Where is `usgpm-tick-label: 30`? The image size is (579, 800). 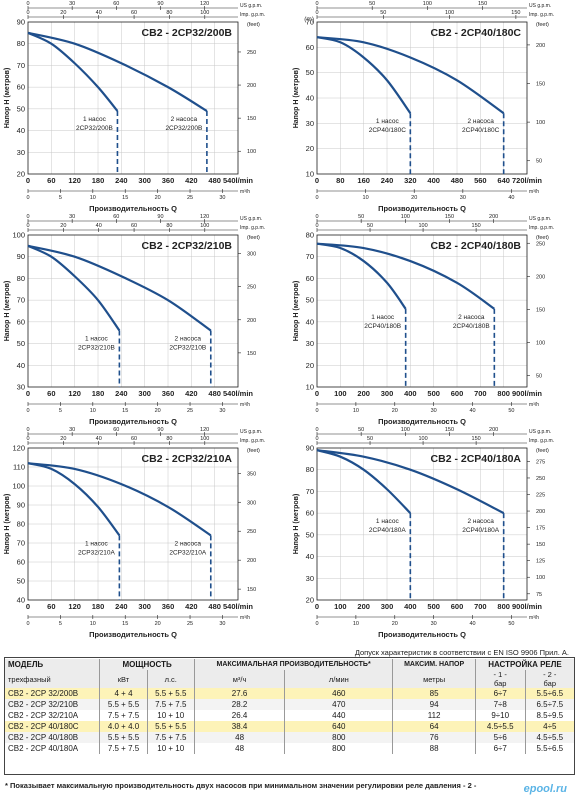 usgpm-tick-label: 30 is located at coordinates (72, 4).